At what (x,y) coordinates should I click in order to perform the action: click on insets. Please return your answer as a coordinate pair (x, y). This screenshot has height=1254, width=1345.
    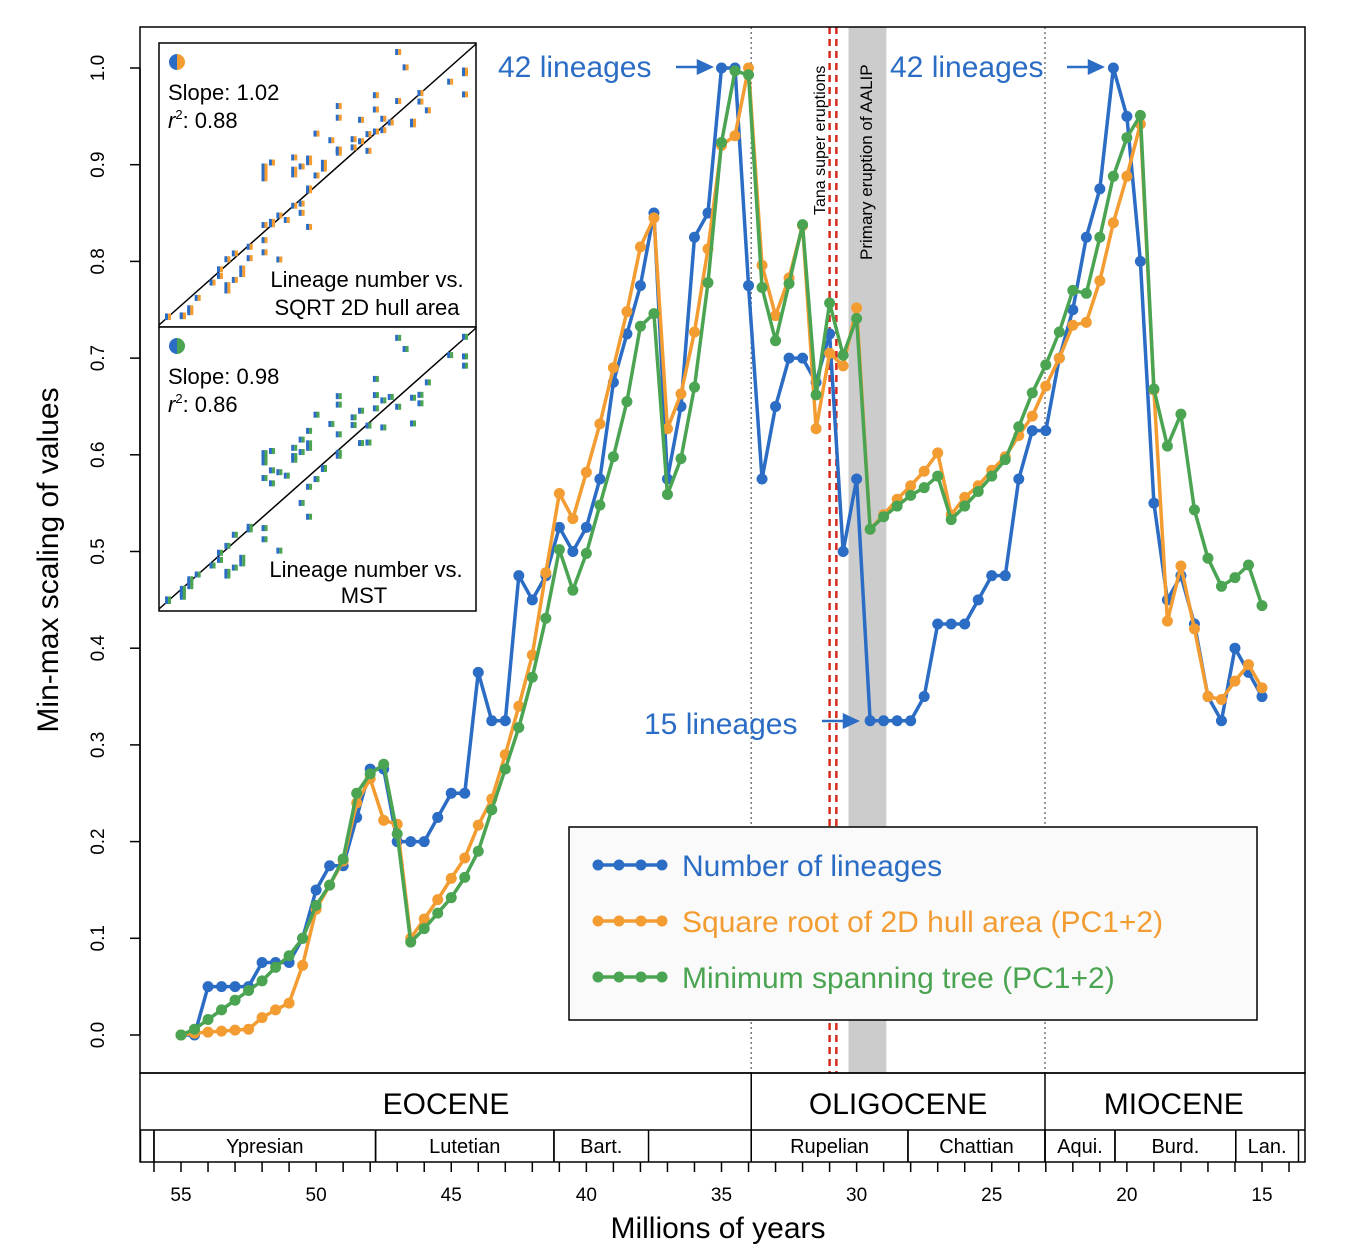
    Looking at the image, I should click on (317, 327).